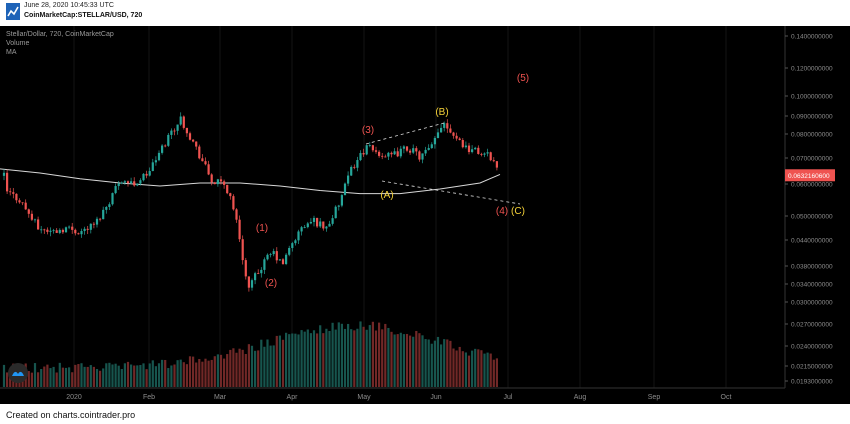  What do you see at coordinates (812, 325) in the screenshot?
I see `price-tick-label: 0.0270000000` at bounding box center [812, 325].